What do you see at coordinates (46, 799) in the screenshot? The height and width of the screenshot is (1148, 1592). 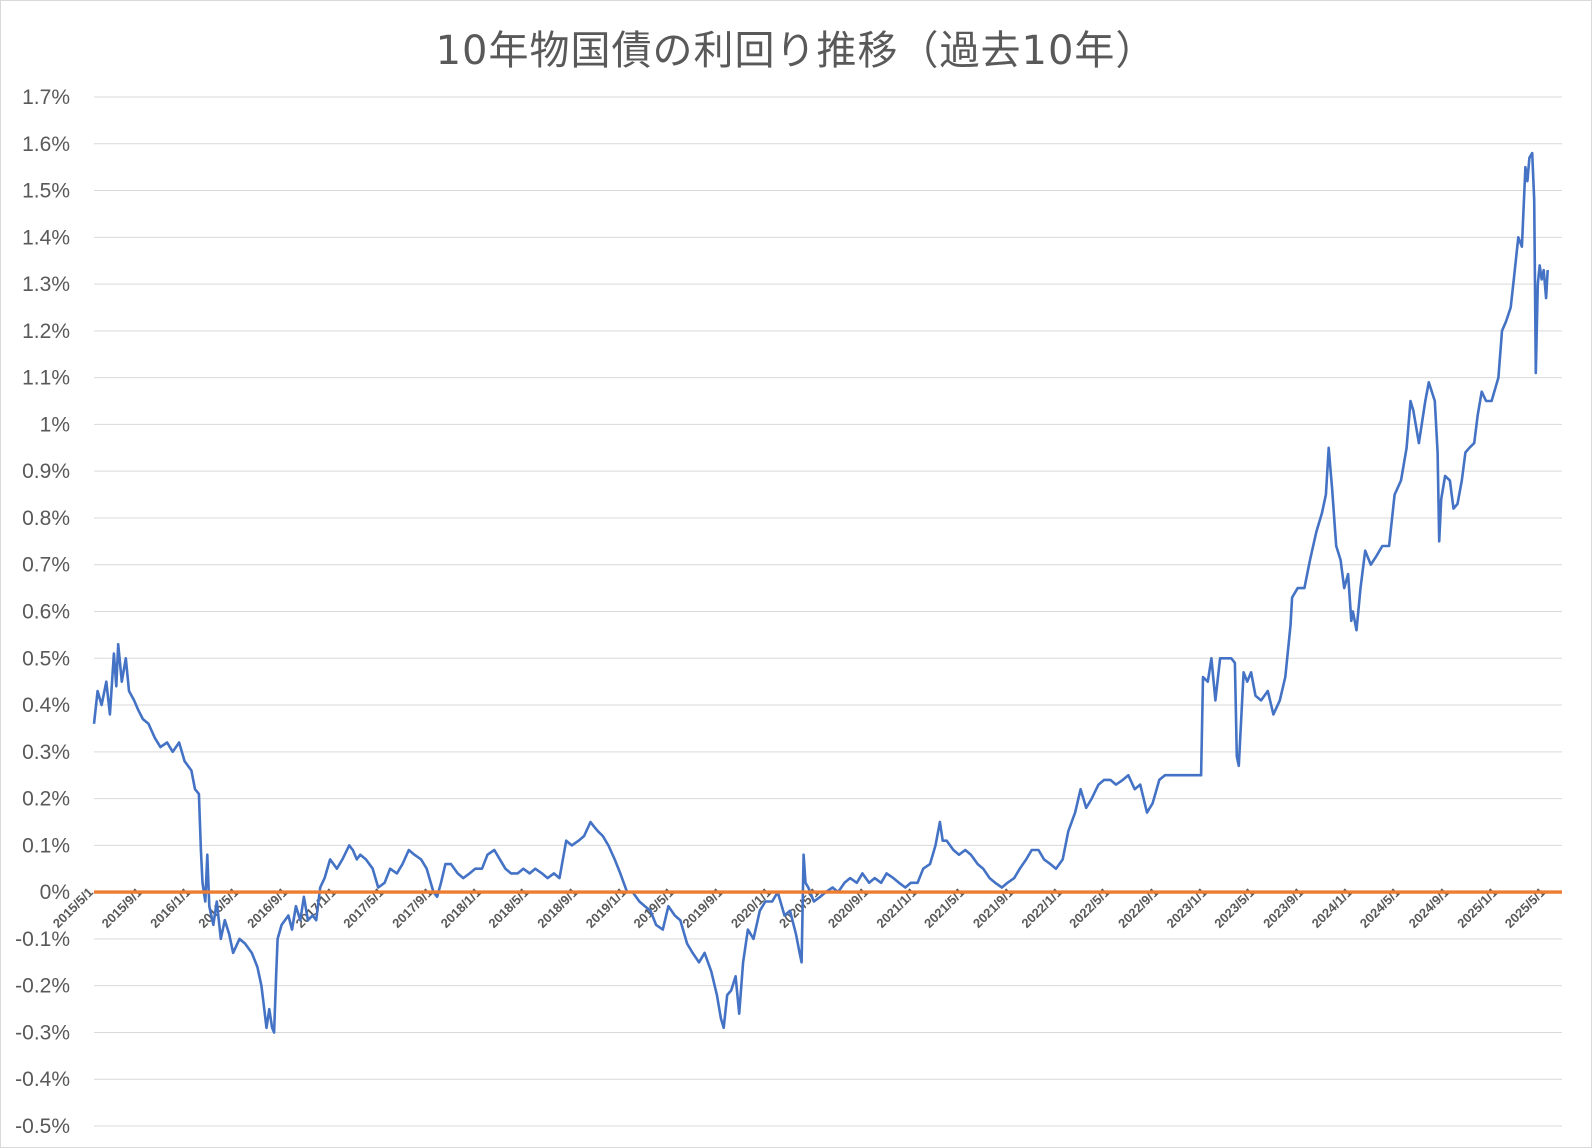 I see `y-tick-label: 0.2%` at bounding box center [46, 799].